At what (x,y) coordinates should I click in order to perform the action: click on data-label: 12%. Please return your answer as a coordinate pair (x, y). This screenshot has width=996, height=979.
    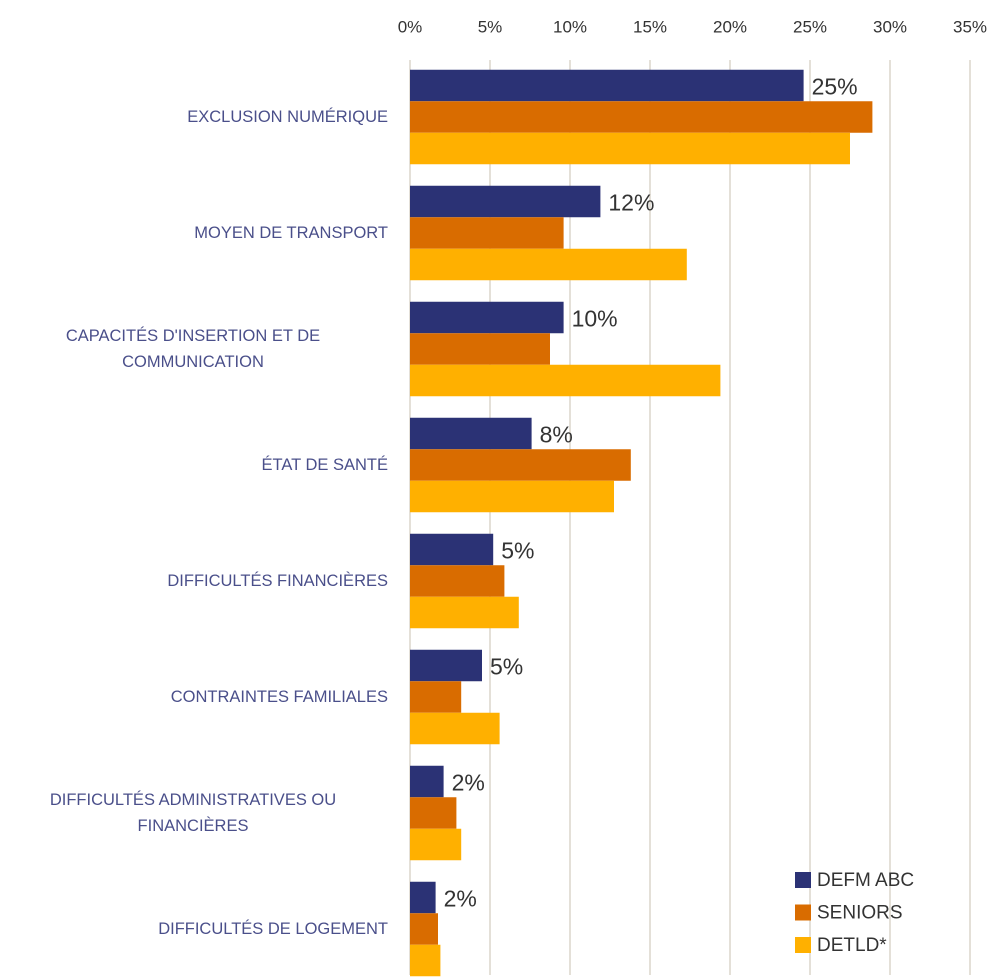
    Looking at the image, I should click on (631, 203).